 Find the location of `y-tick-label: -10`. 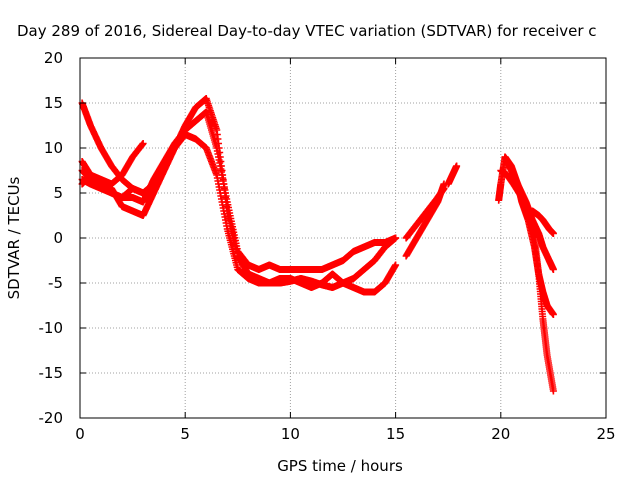

y-tick-label: -10 is located at coordinates (51, 328).